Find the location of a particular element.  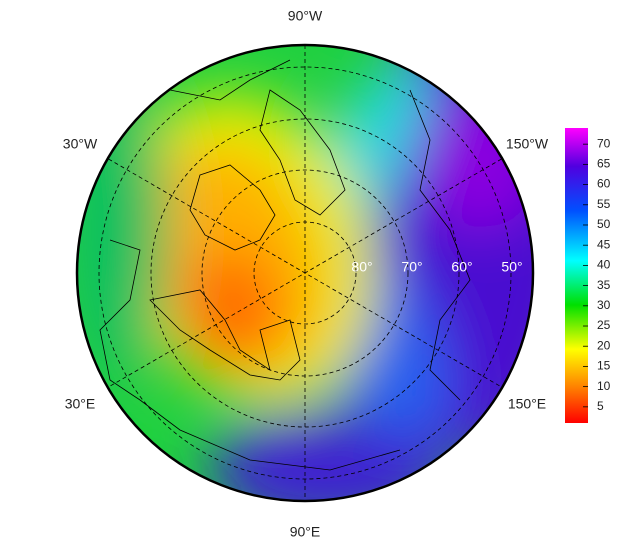

latitude-label: 50° is located at coordinates (511, 267).